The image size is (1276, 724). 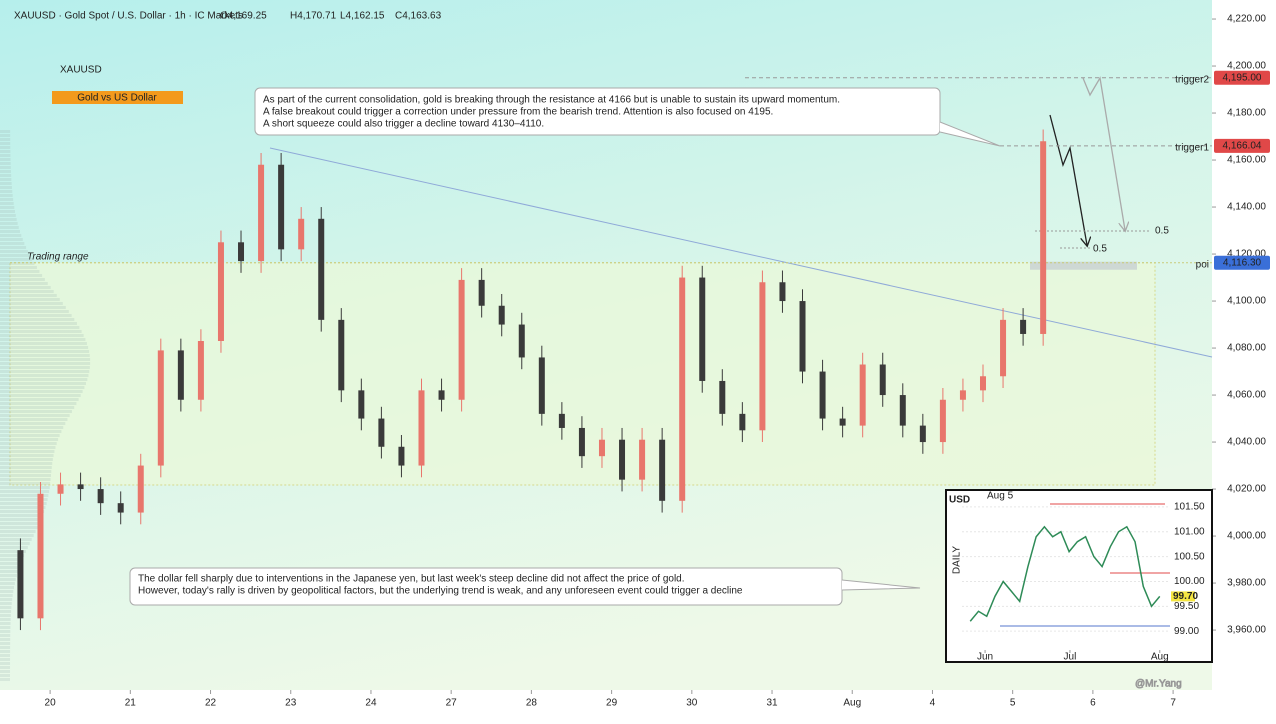 What do you see at coordinates (1186, 631) in the screenshot?
I see `inset-y-tick-label: 99.00` at bounding box center [1186, 631].